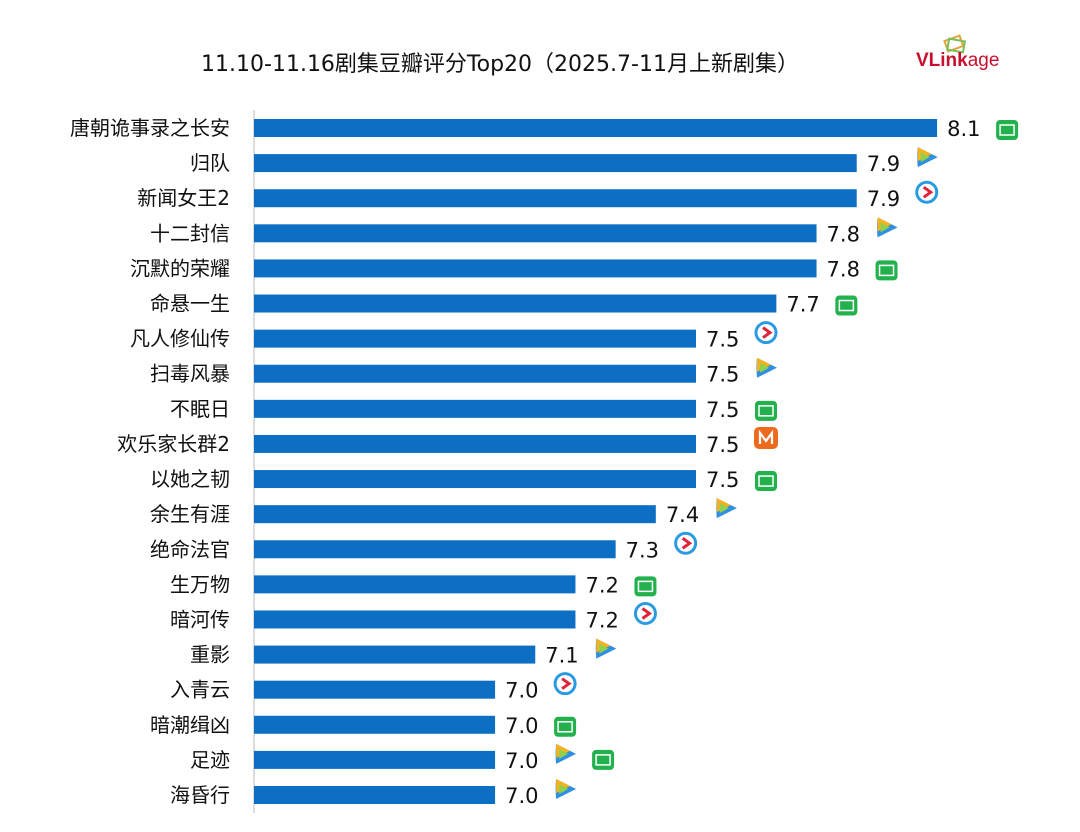  What do you see at coordinates (200, 584) in the screenshot?
I see `category-label: 生万物` at bounding box center [200, 584].